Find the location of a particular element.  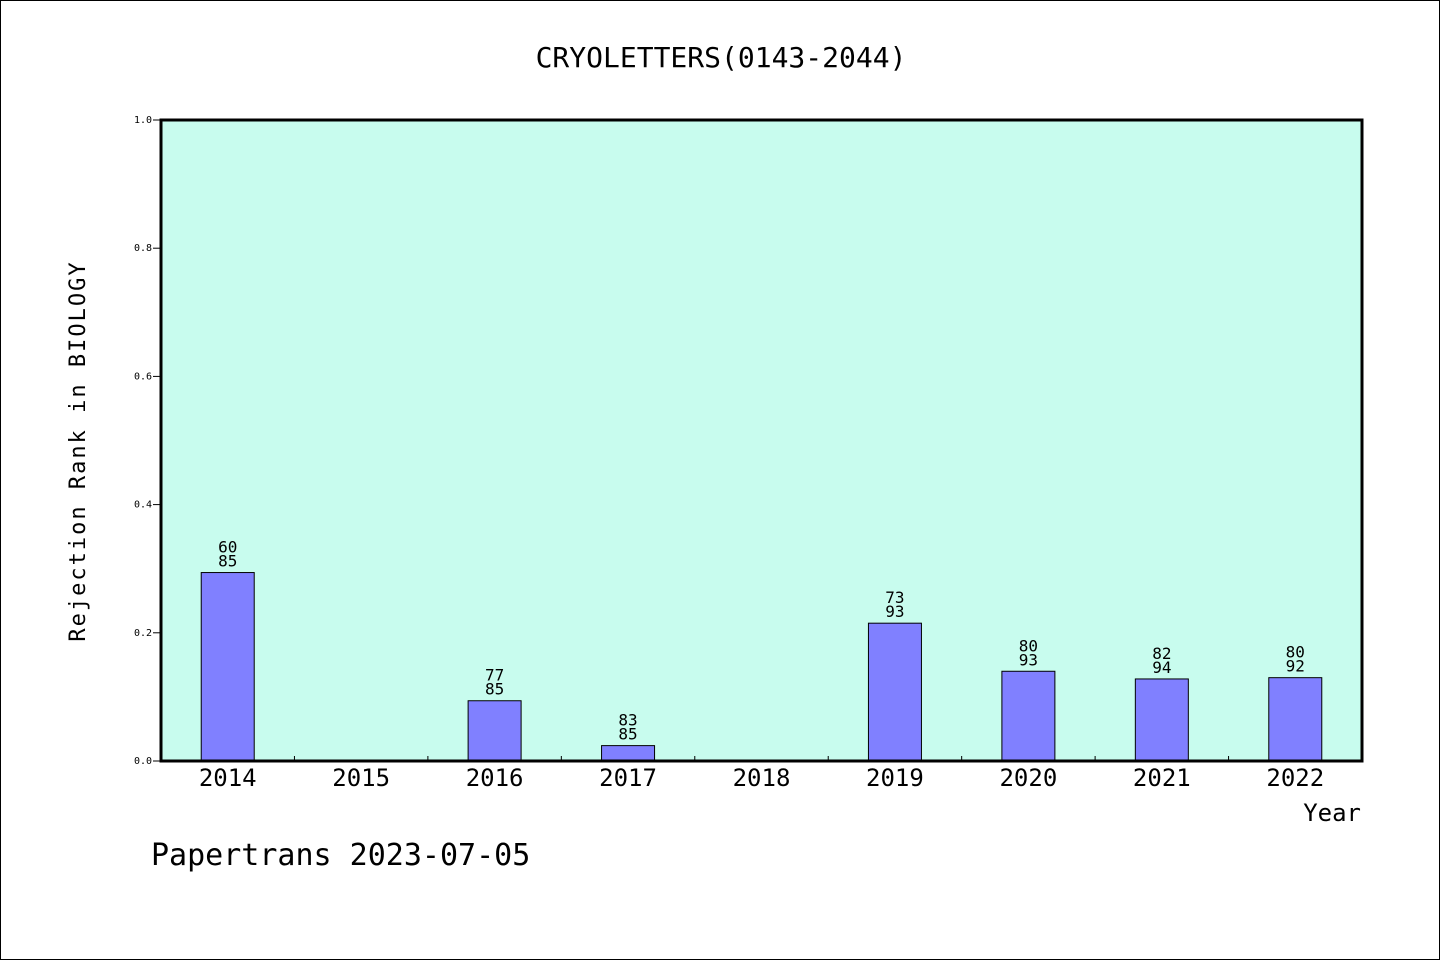

x-tick-label: 2018 is located at coordinates (762, 778).